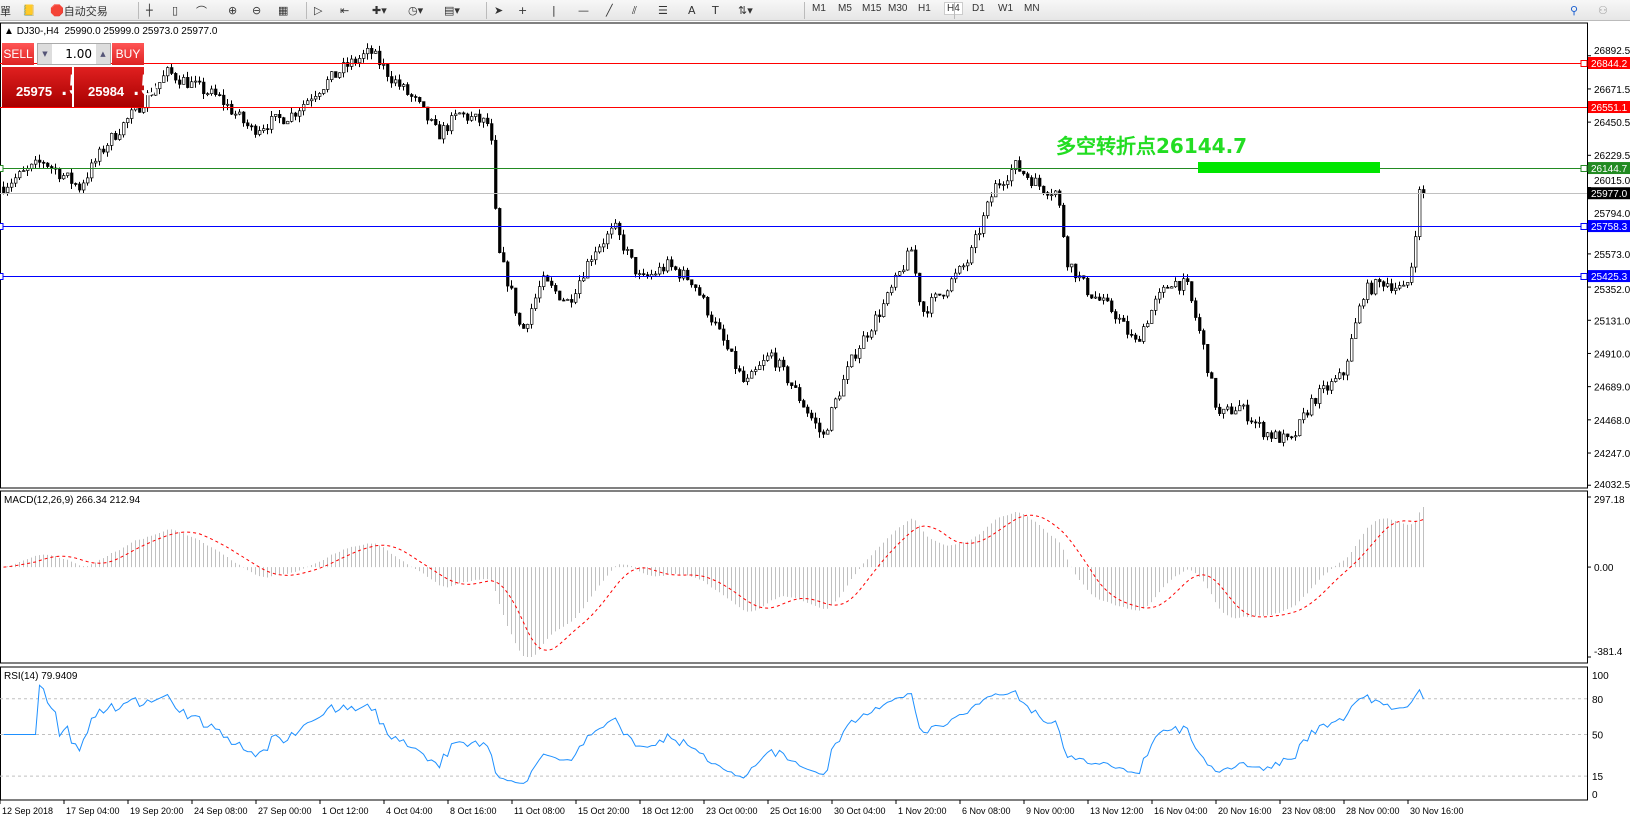 The image size is (1630, 820). What do you see at coordinates (1612, 485) in the screenshot?
I see `price-tick-label: 24032.5` at bounding box center [1612, 485].